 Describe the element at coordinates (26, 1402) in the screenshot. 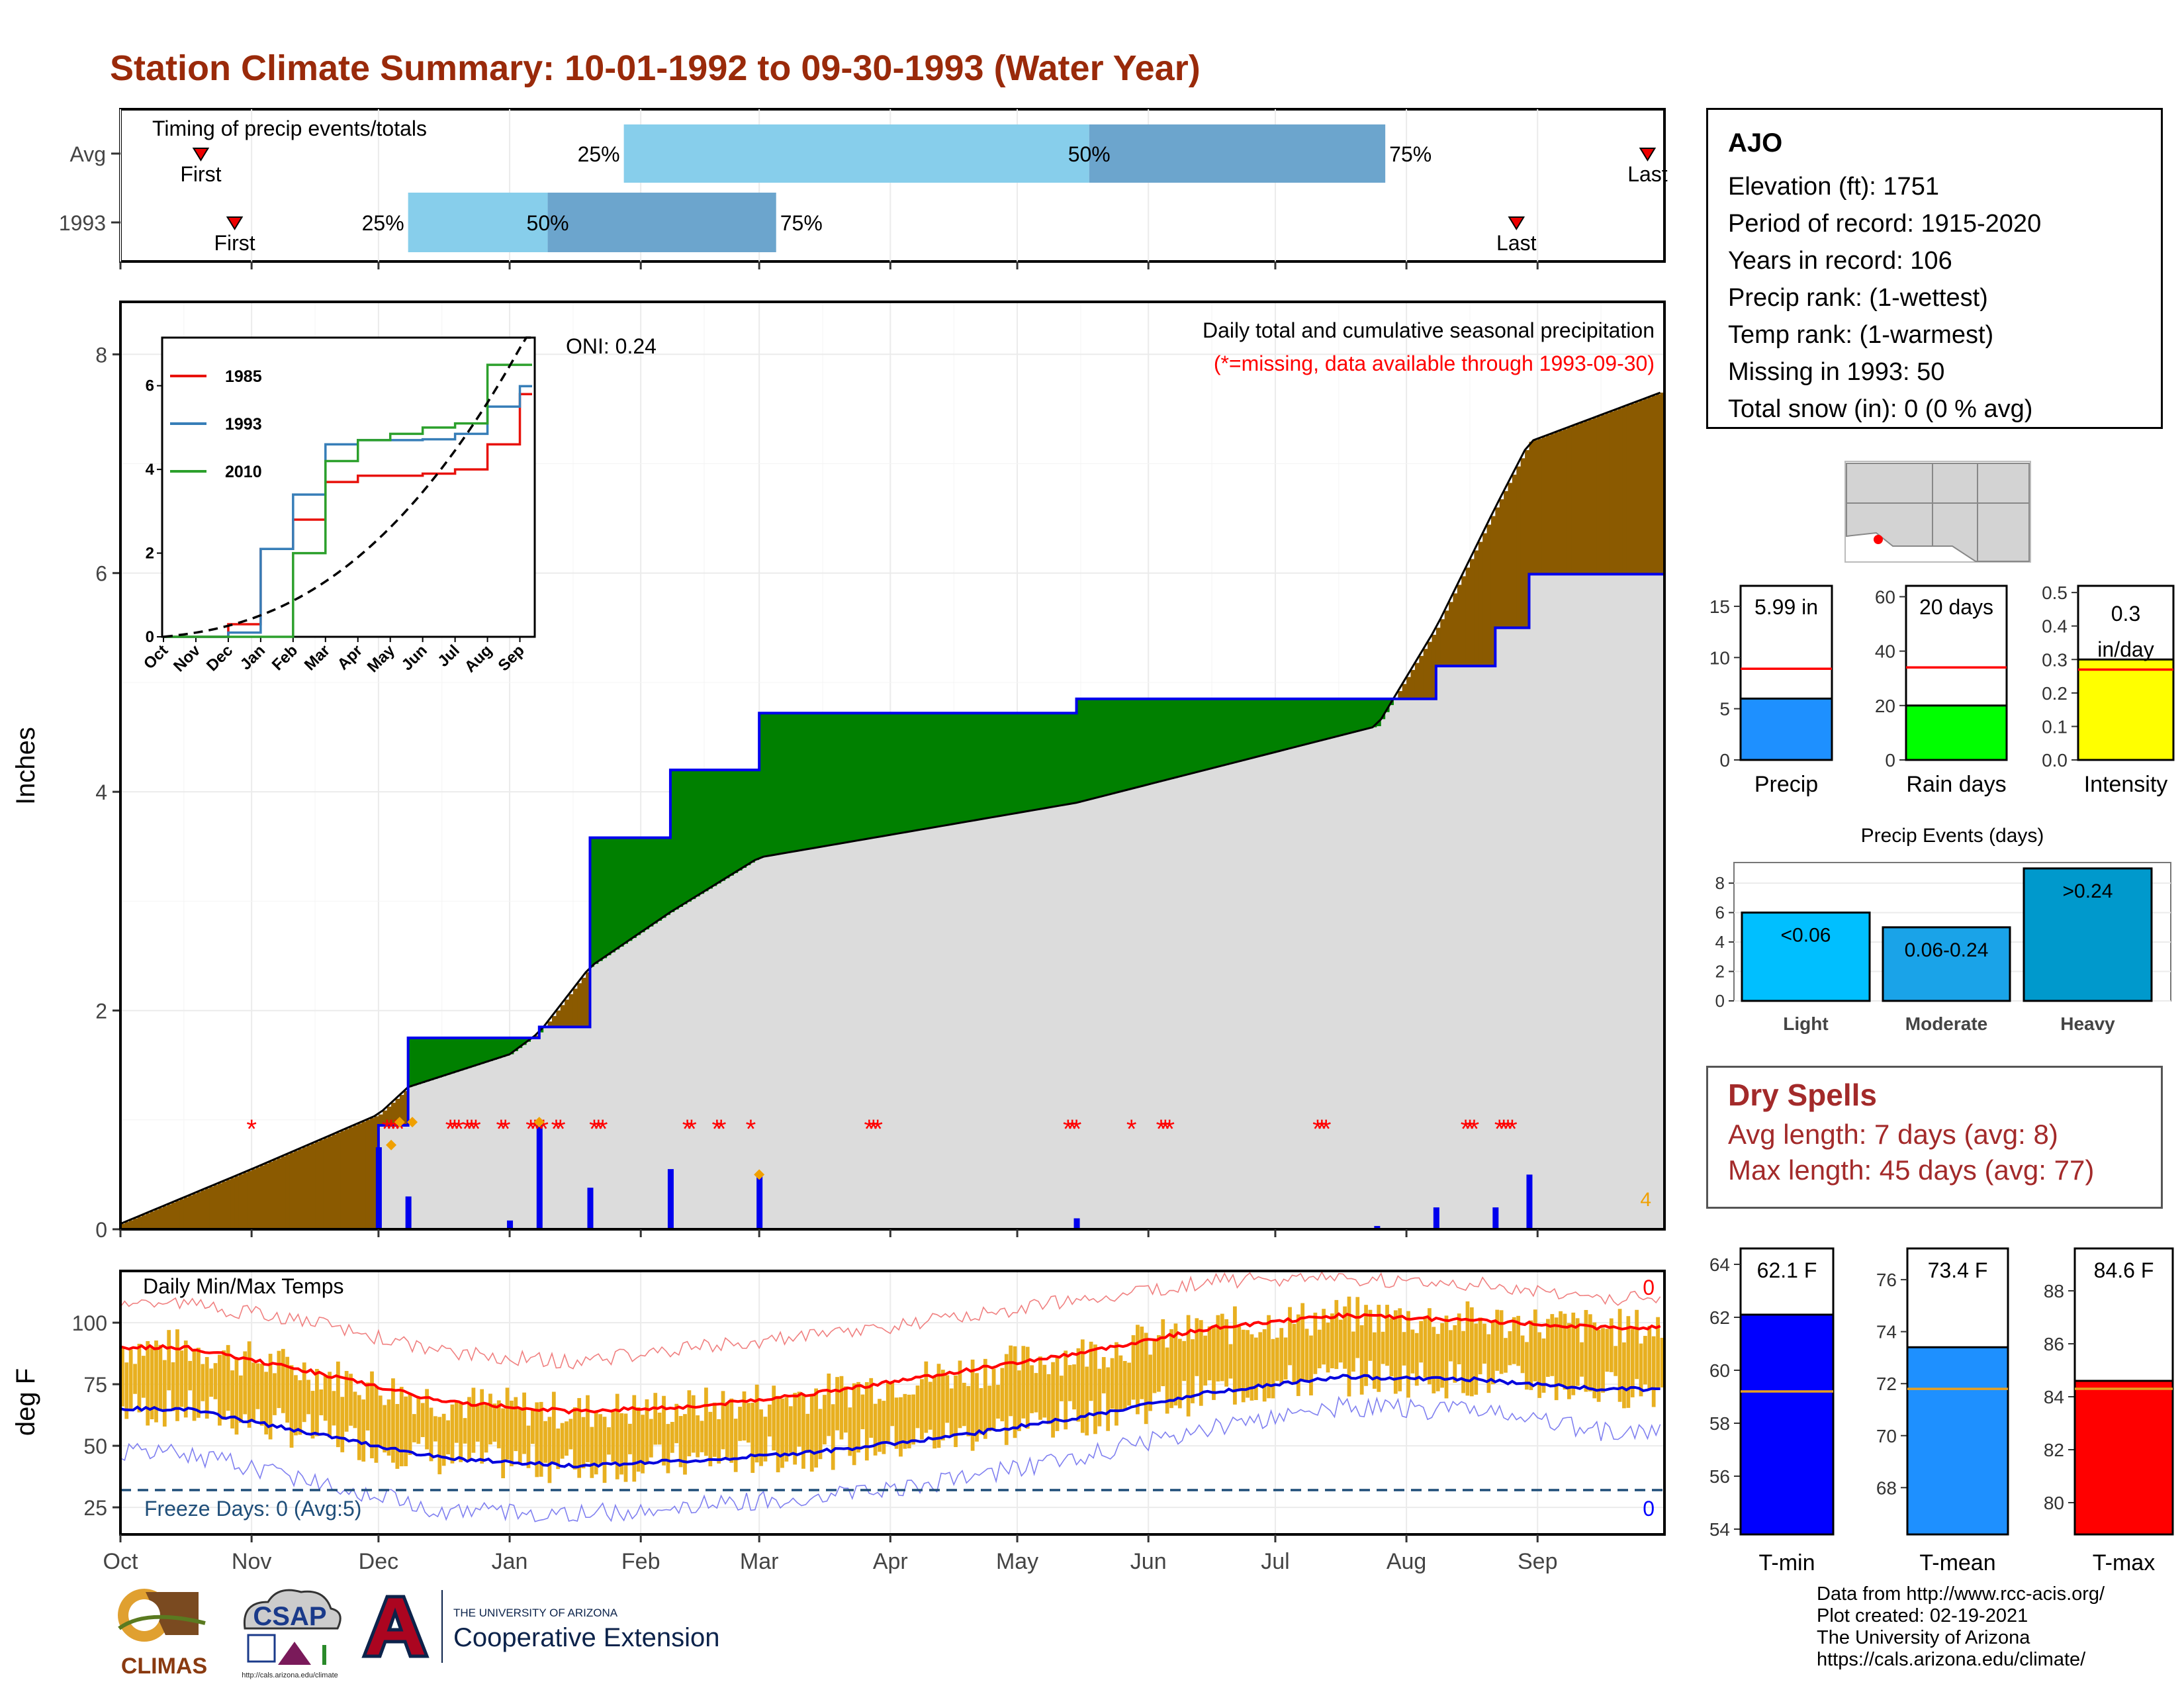

I see `temp-y-axis-label: deg F` at that location.